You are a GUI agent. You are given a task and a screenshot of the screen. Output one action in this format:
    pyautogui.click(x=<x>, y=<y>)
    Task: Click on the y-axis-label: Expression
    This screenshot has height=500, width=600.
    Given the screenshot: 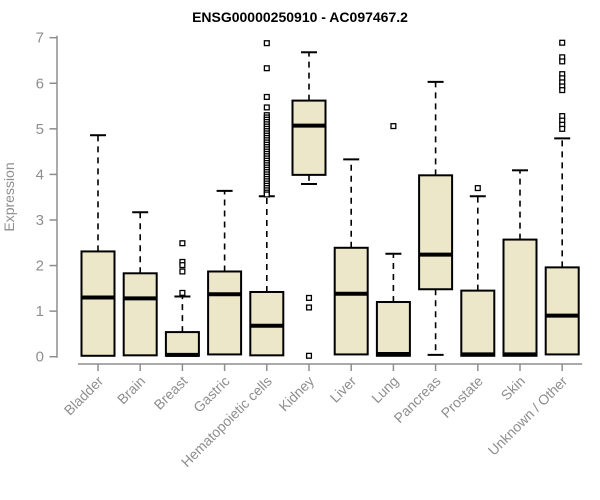 What is the action you would take?
    pyautogui.click(x=9, y=196)
    